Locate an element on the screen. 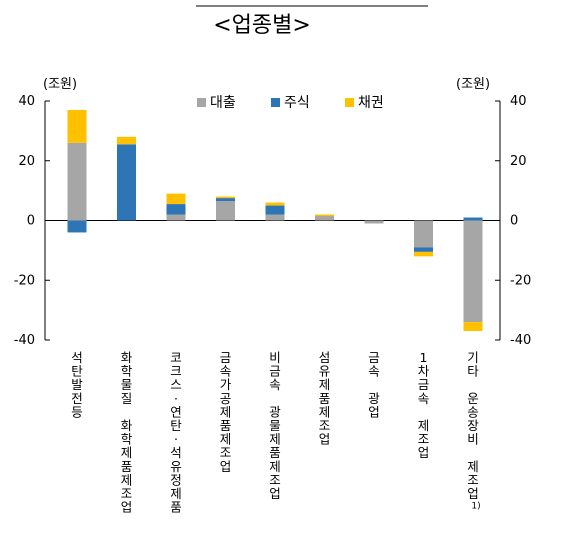 This screenshot has width=565, height=549. right-tick-label: -40 is located at coordinates (520, 340).